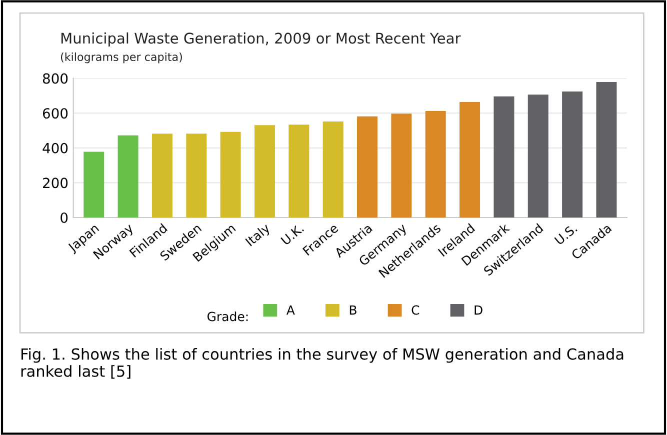 The height and width of the screenshot is (435, 667). Describe the element at coordinates (322, 363) in the screenshot. I see `caption: Fig. 1. Shows the list of countries in the survey of MSW generation and Canada ranked last [5]` at that location.